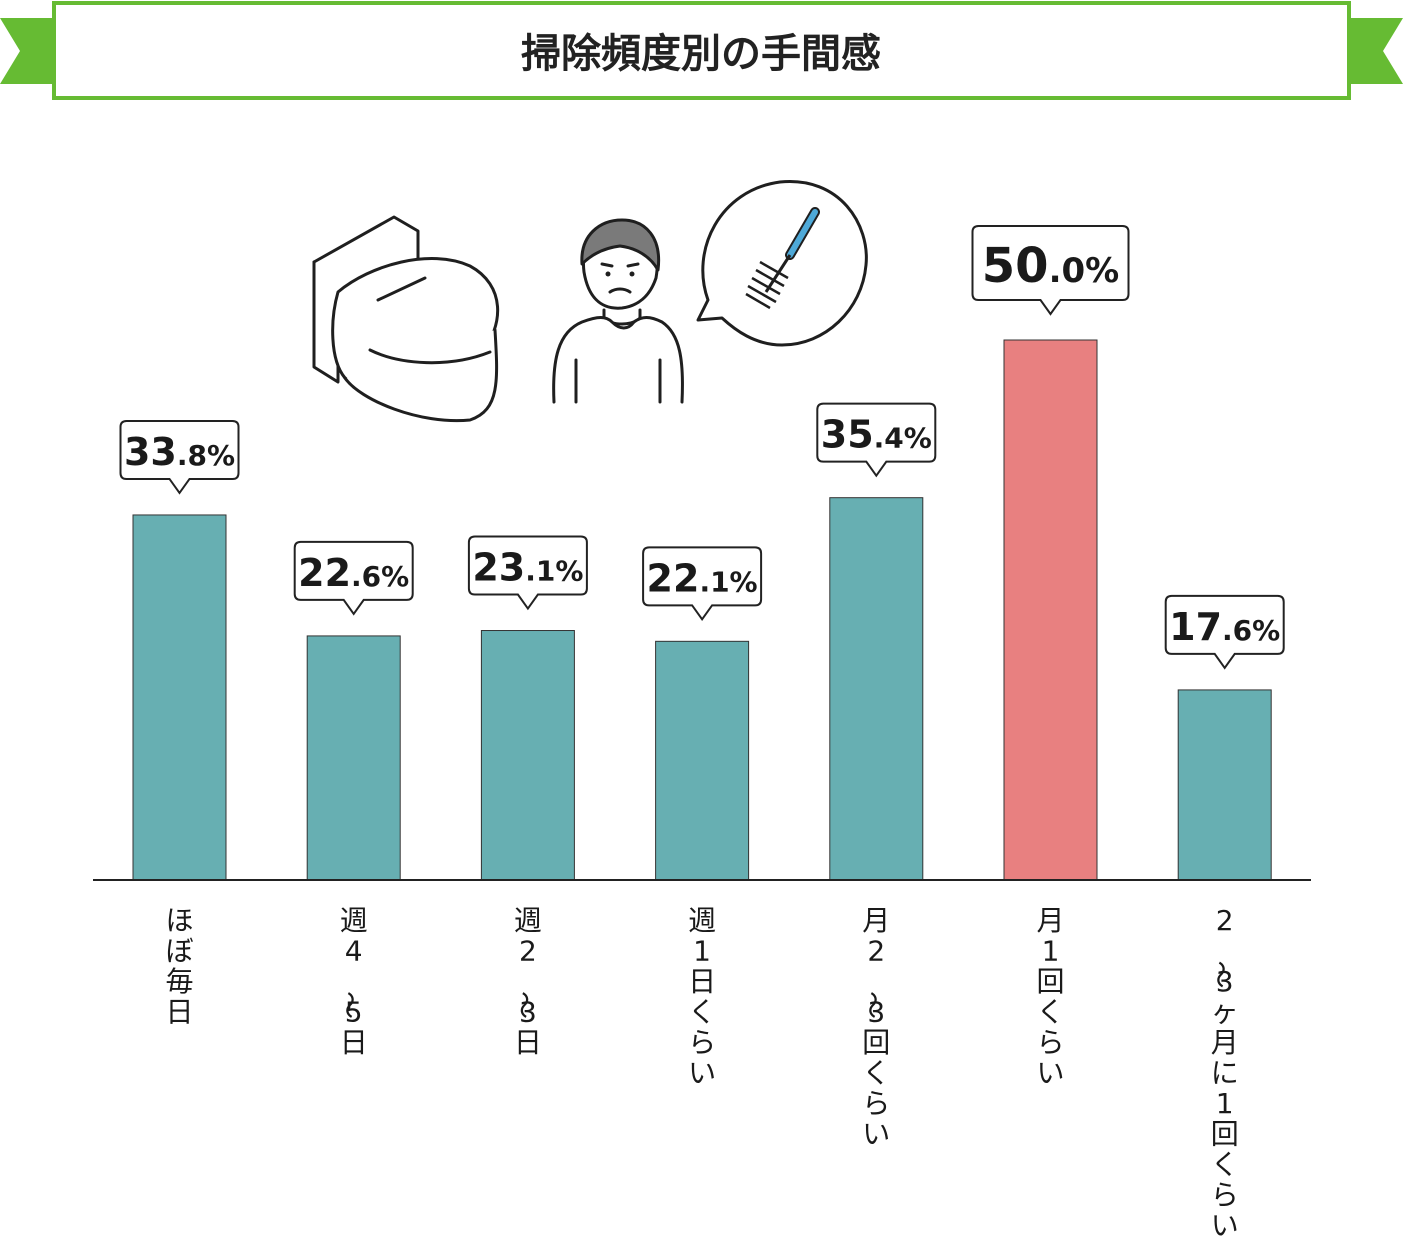 This screenshot has height=1241, width=1403. I want to click on value-label-2: 23.1%, so click(527, 573).